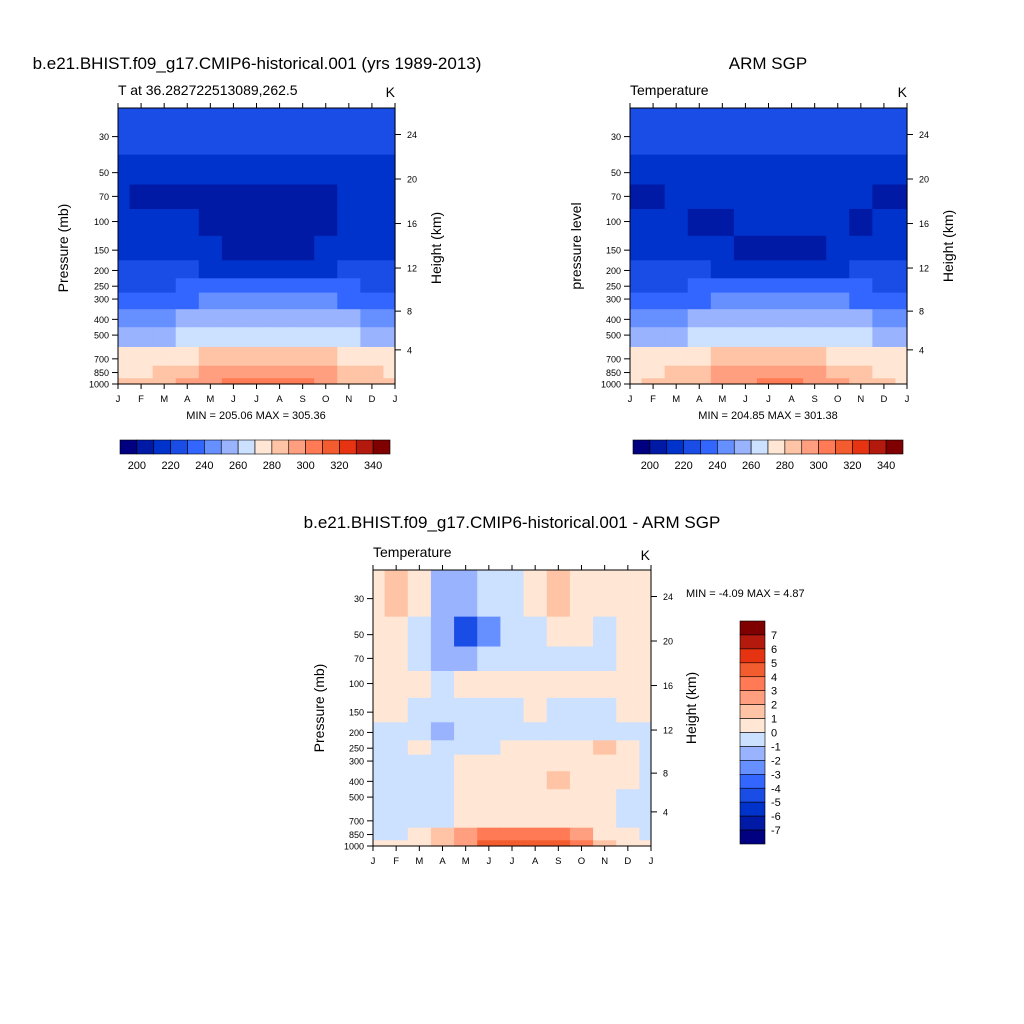 Image resolution: width=1024 pixels, height=1024 pixels. Describe the element at coordinates (774, 650) in the screenshot. I see `colorbar-label: 6` at that location.